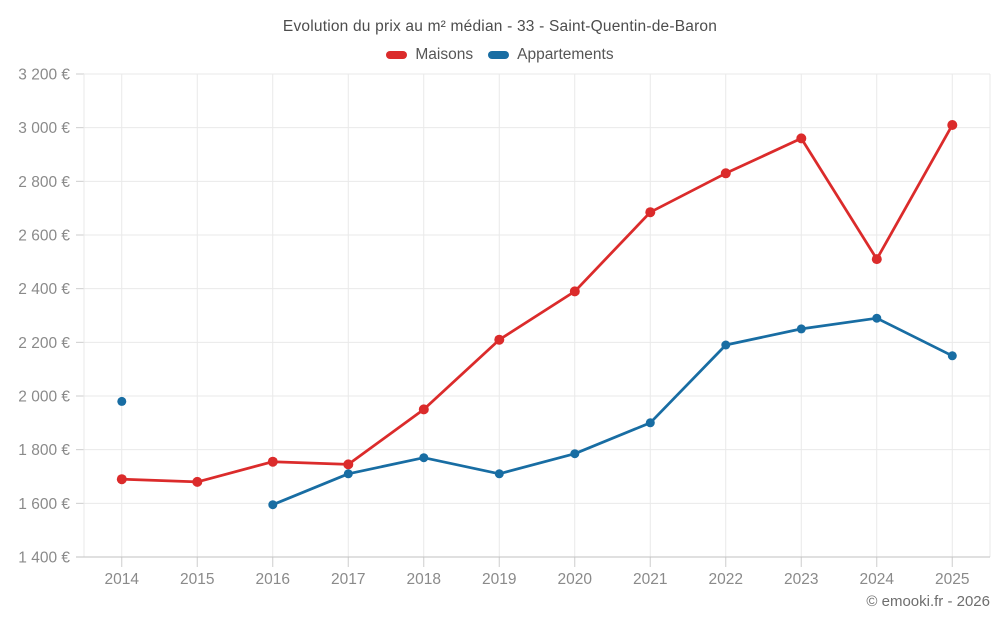  I want to click on x-axis-label: 2023, so click(801, 579).